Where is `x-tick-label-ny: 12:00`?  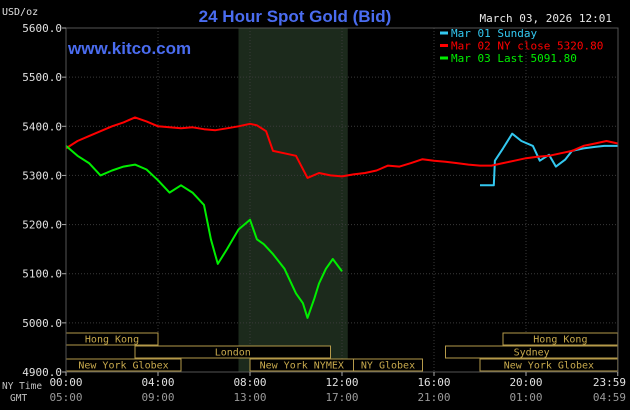
x-tick-label-ny: 12:00 is located at coordinates (341, 382).